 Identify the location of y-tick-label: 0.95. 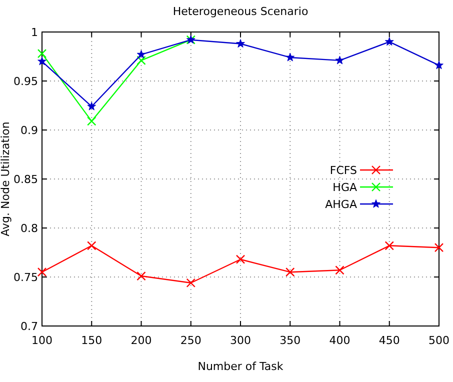
(26, 81).